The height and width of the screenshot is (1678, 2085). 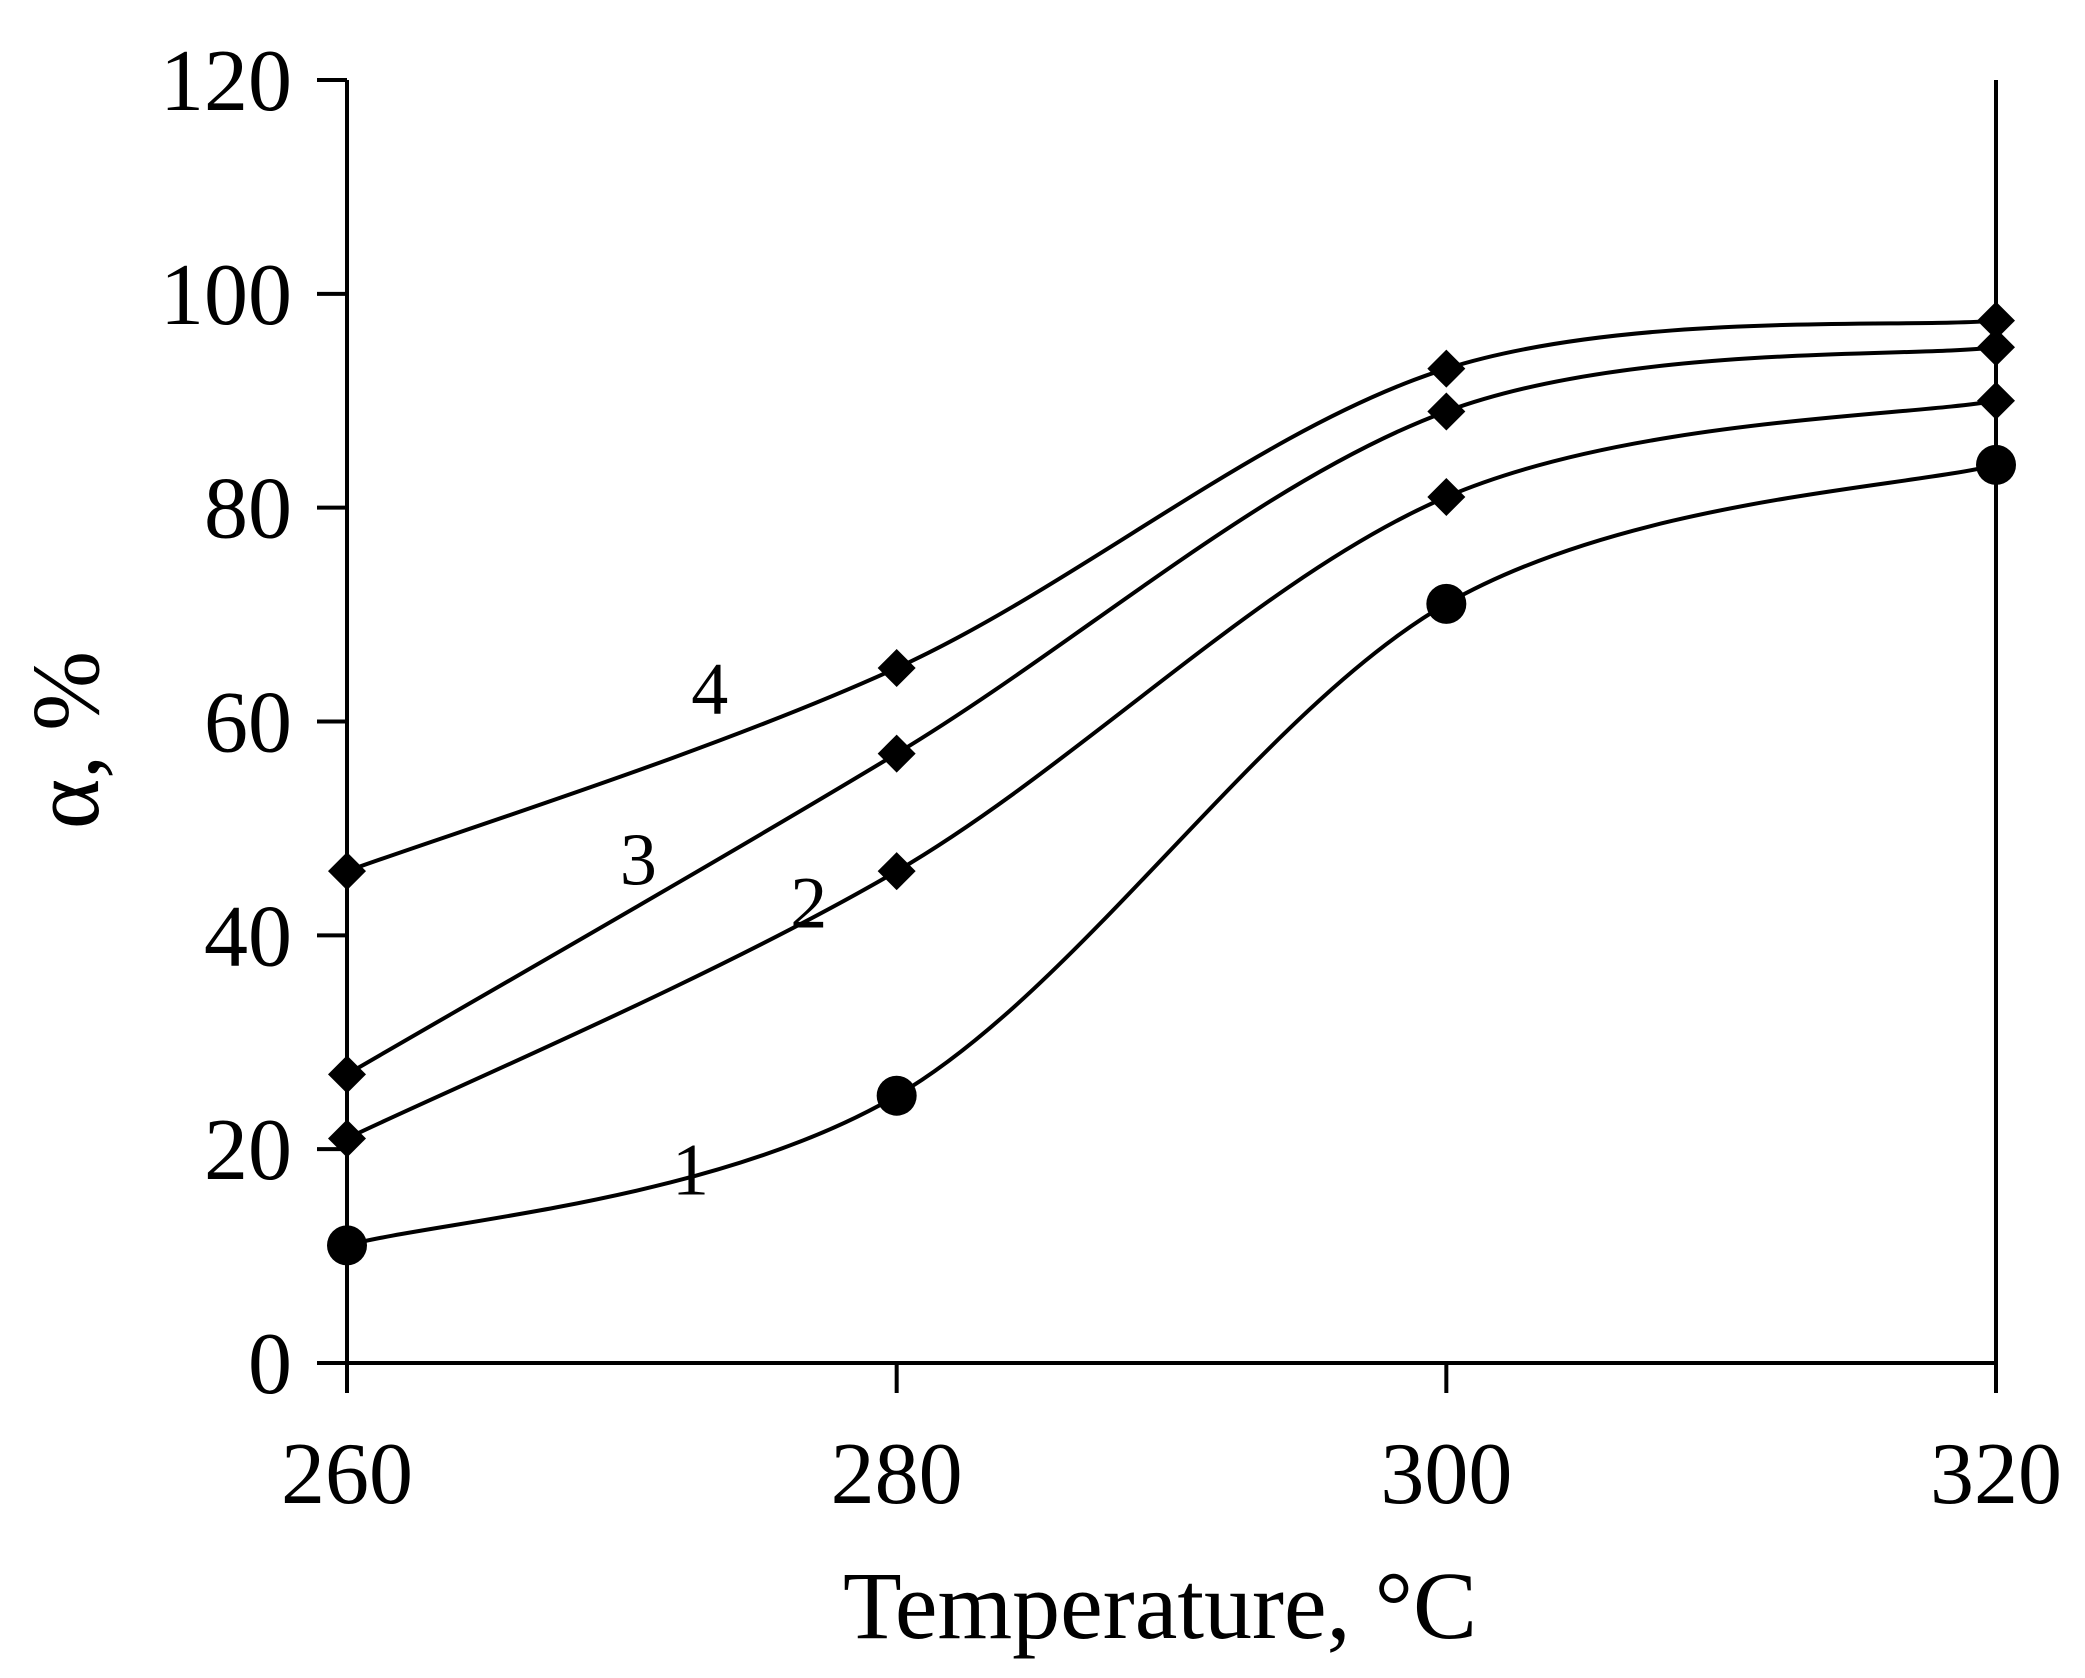 I want to click on curve-label-2: 2, so click(x=808, y=903).